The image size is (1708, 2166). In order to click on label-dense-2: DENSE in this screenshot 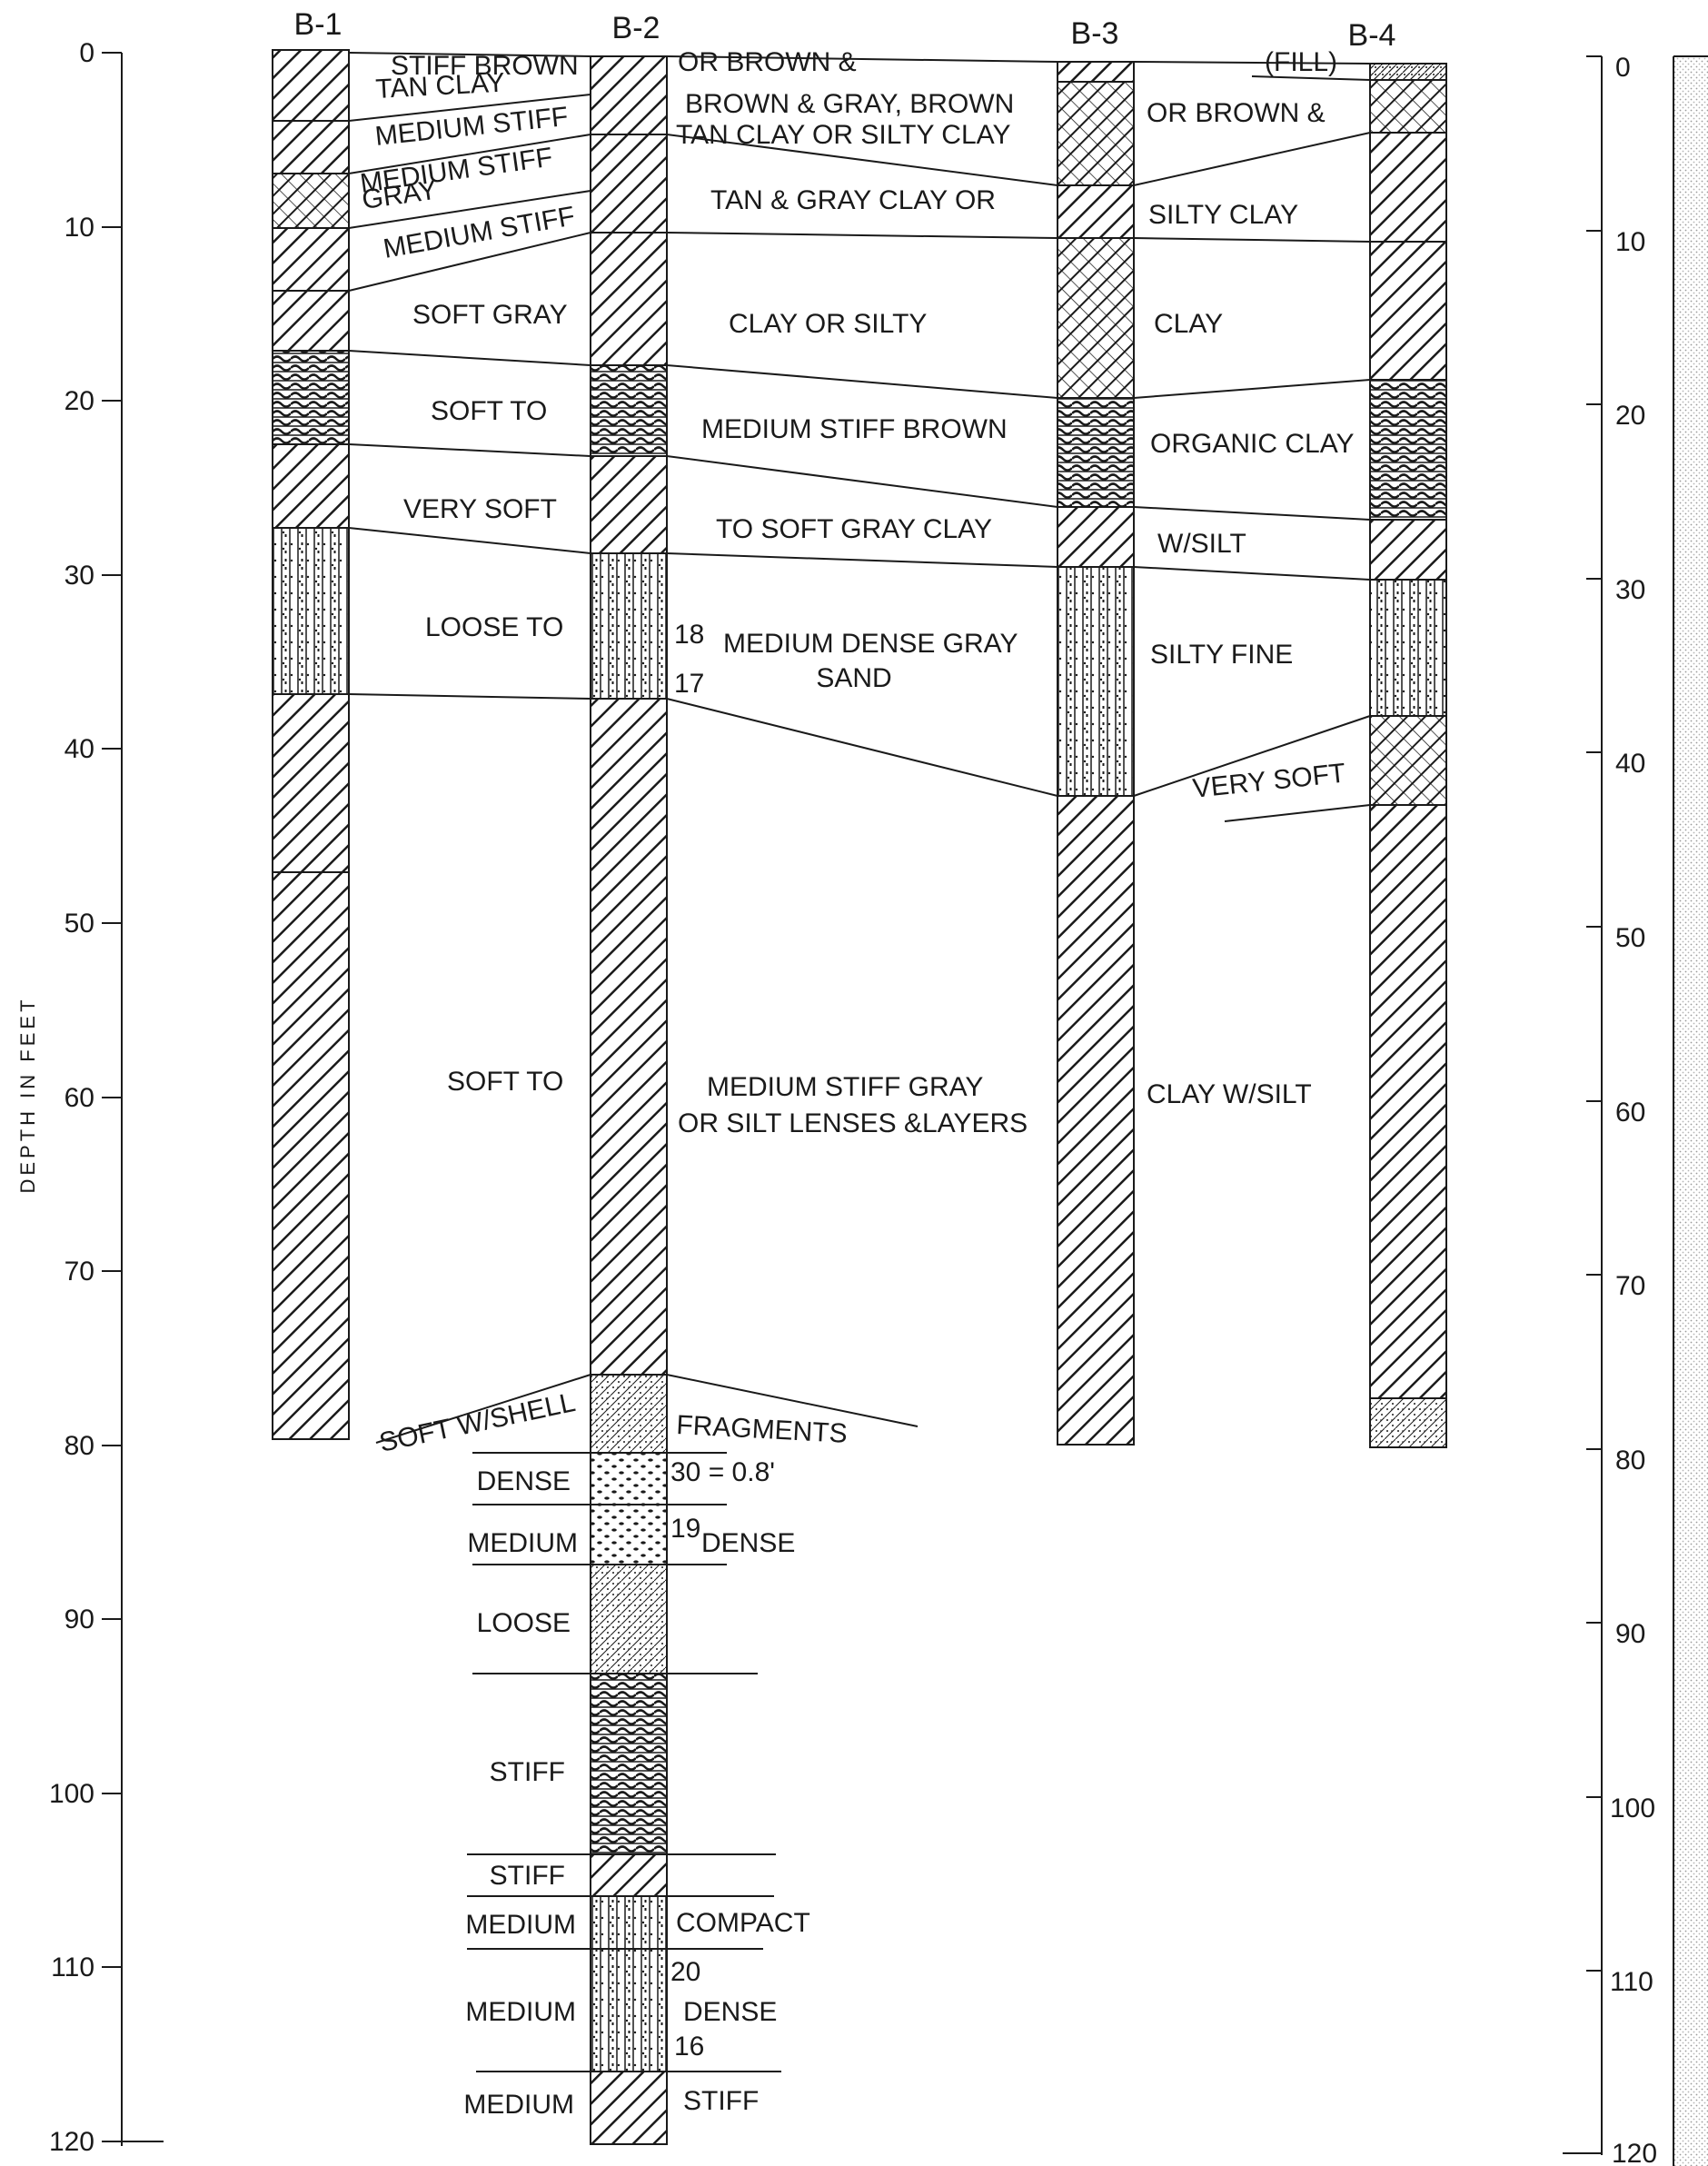, I will do `click(748, 1543)`.